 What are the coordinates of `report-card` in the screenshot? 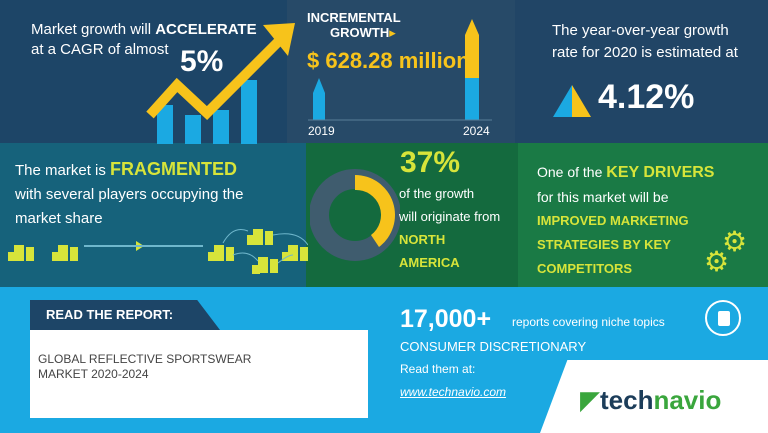 It's located at (199, 374).